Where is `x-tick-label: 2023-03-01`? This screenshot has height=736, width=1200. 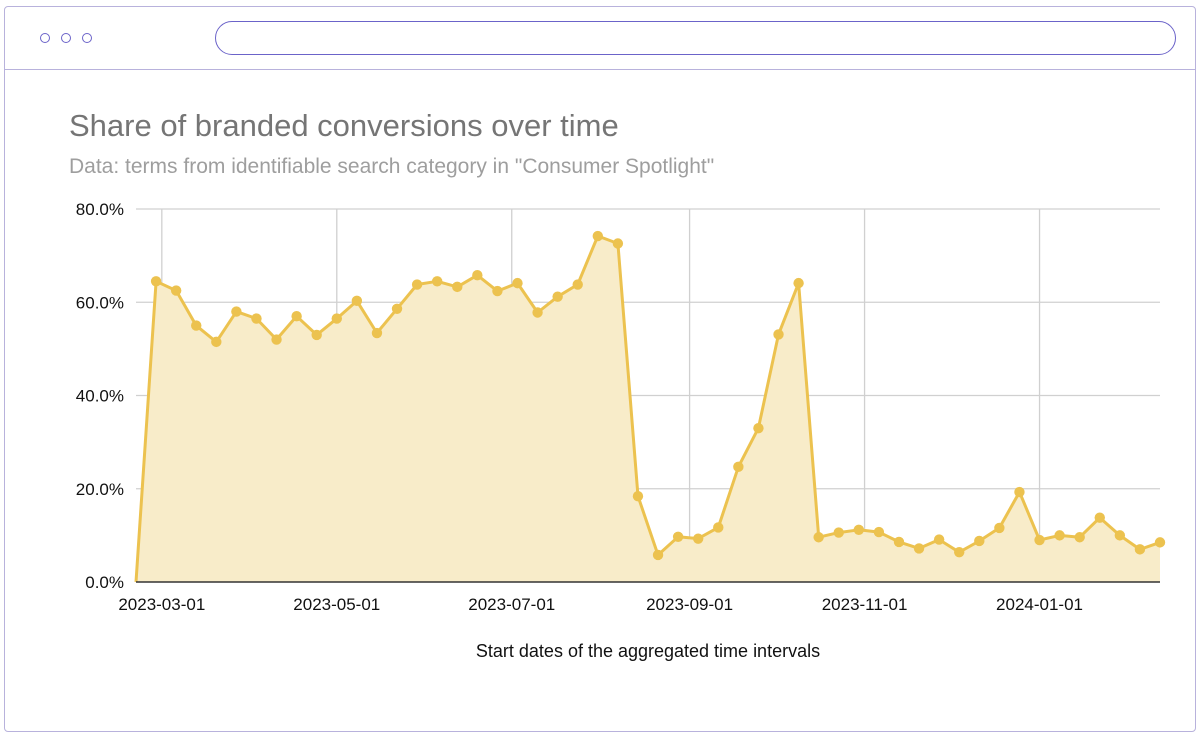 x-tick-label: 2023-03-01 is located at coordinates (161, 604).